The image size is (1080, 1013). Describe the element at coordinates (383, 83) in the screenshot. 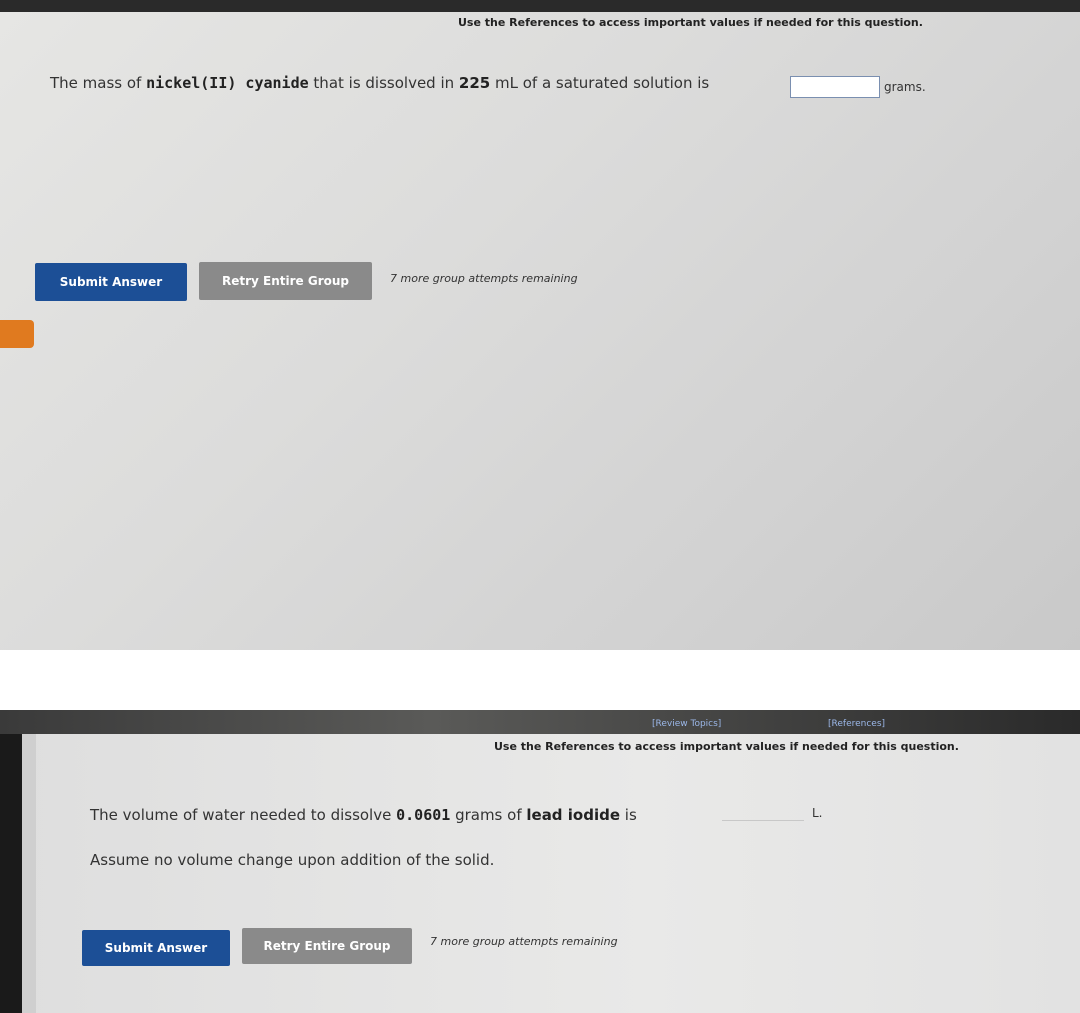

I see `text: that is dissolved in` at that location.